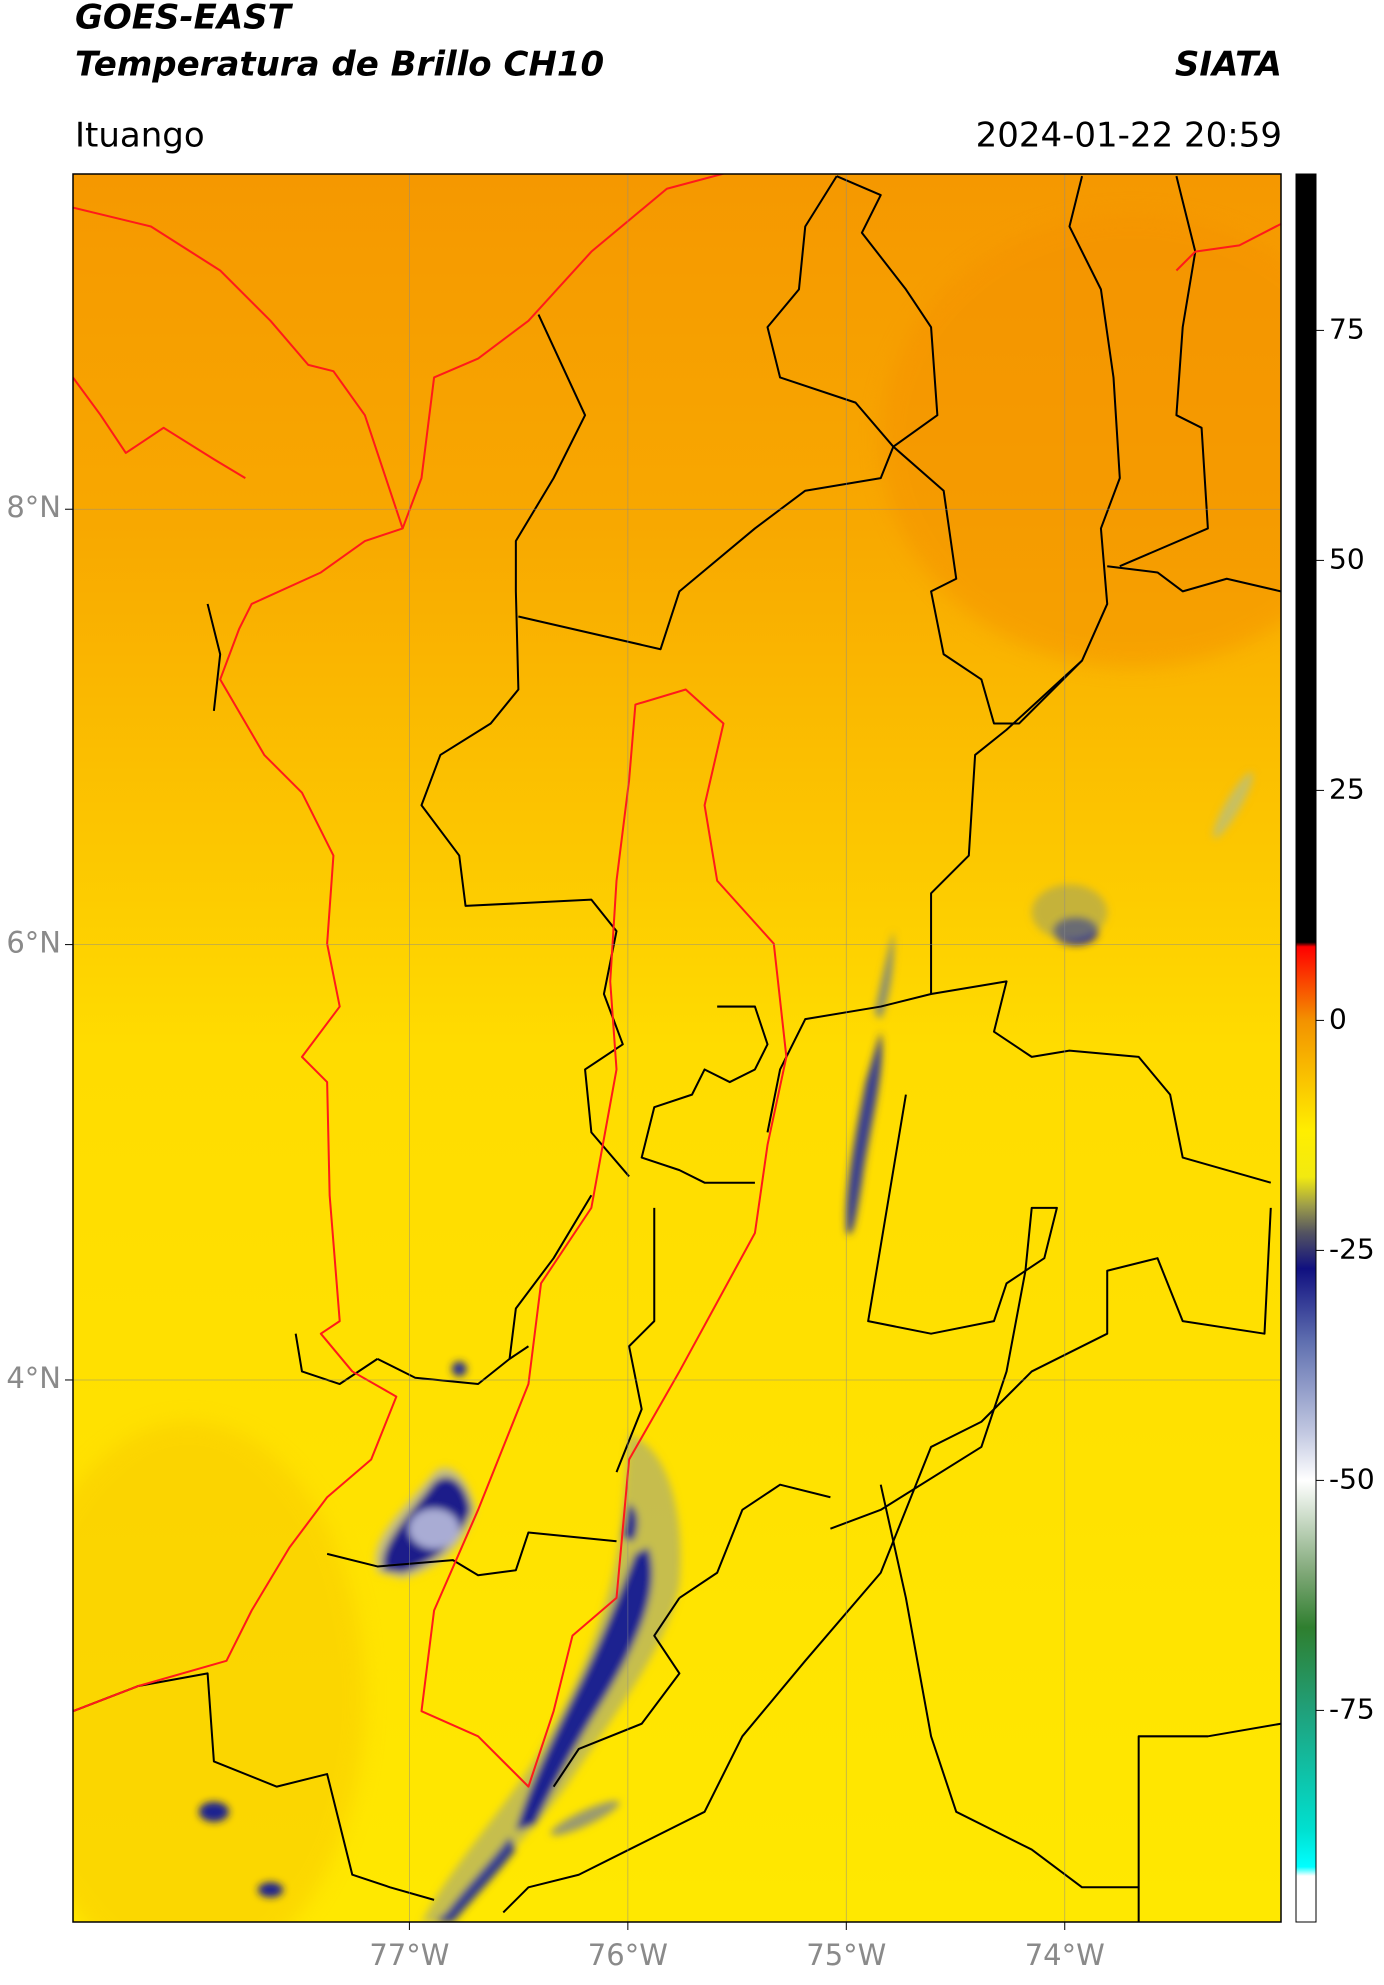 The image size is (1384, 1985). Describe the element at coordinates (1352, 1708) in the screenshot. I see `colorbar-tick-label: -75` at that location.